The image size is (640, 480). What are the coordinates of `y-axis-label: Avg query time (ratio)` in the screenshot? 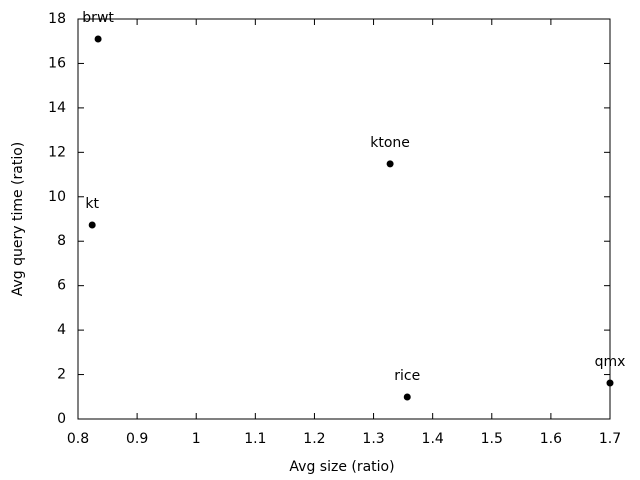 It's located at (18, 219).